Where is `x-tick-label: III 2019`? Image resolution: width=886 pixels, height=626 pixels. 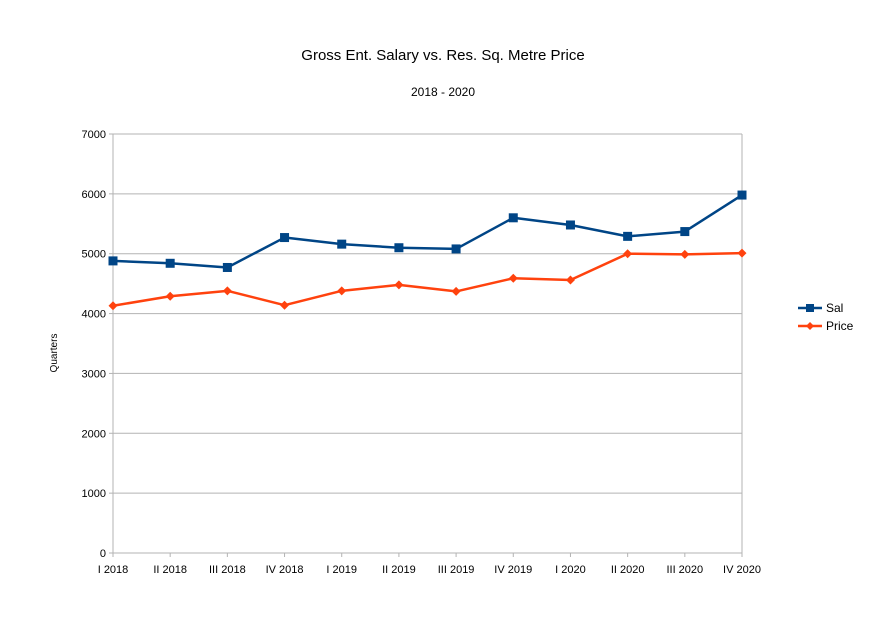
x-tick-label: III 2019 is located at coordinates (456, 570).